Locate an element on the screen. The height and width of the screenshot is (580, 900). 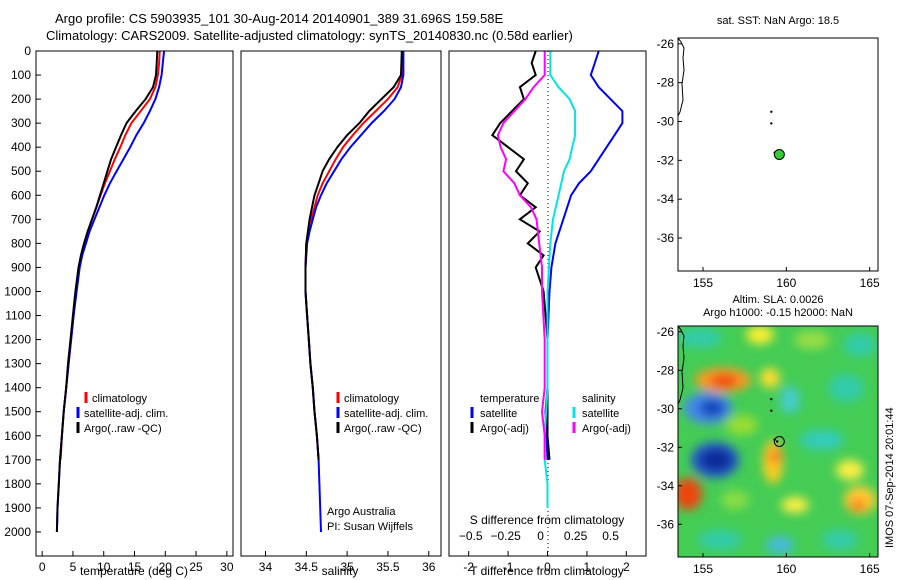
y-tick-label: 700 is located at coordinates (21, 219).